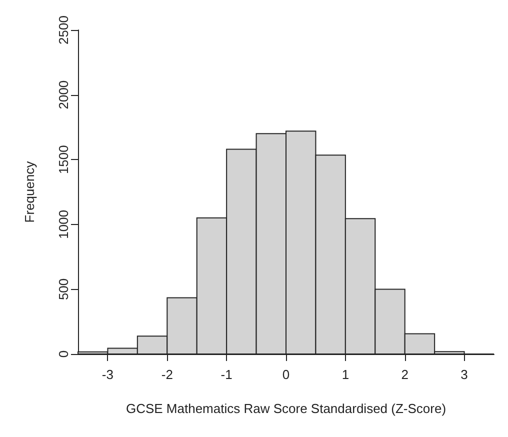 This screenshot has width=508, height=437. Describe the element at coordinates (108, 374) in the screenshot. I see `x-tick-label: -3` at that location.